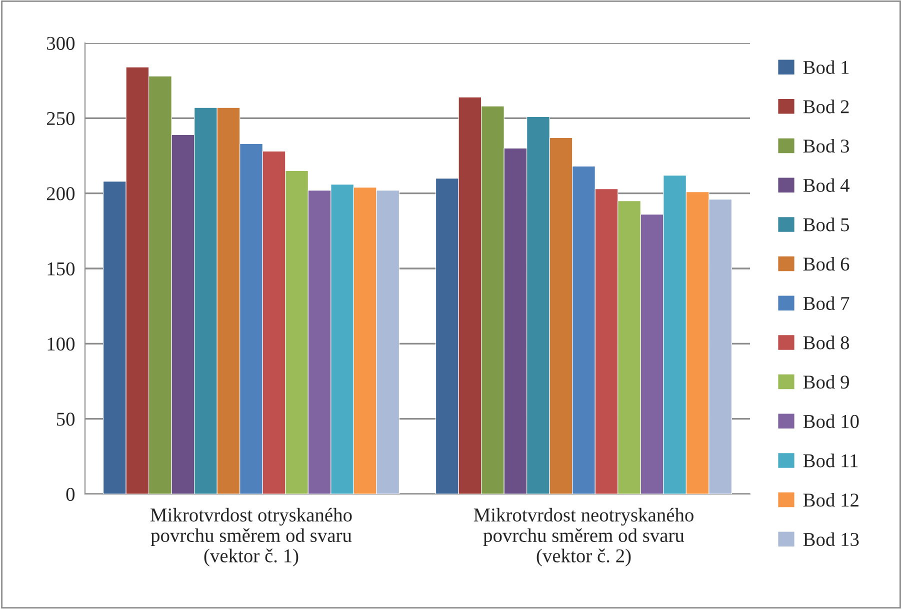 This screenshot has height=609, width=902. Describe the element at coordinates (826, 381) in the screenshot. I see `legend-label: Bod 9` at that location.